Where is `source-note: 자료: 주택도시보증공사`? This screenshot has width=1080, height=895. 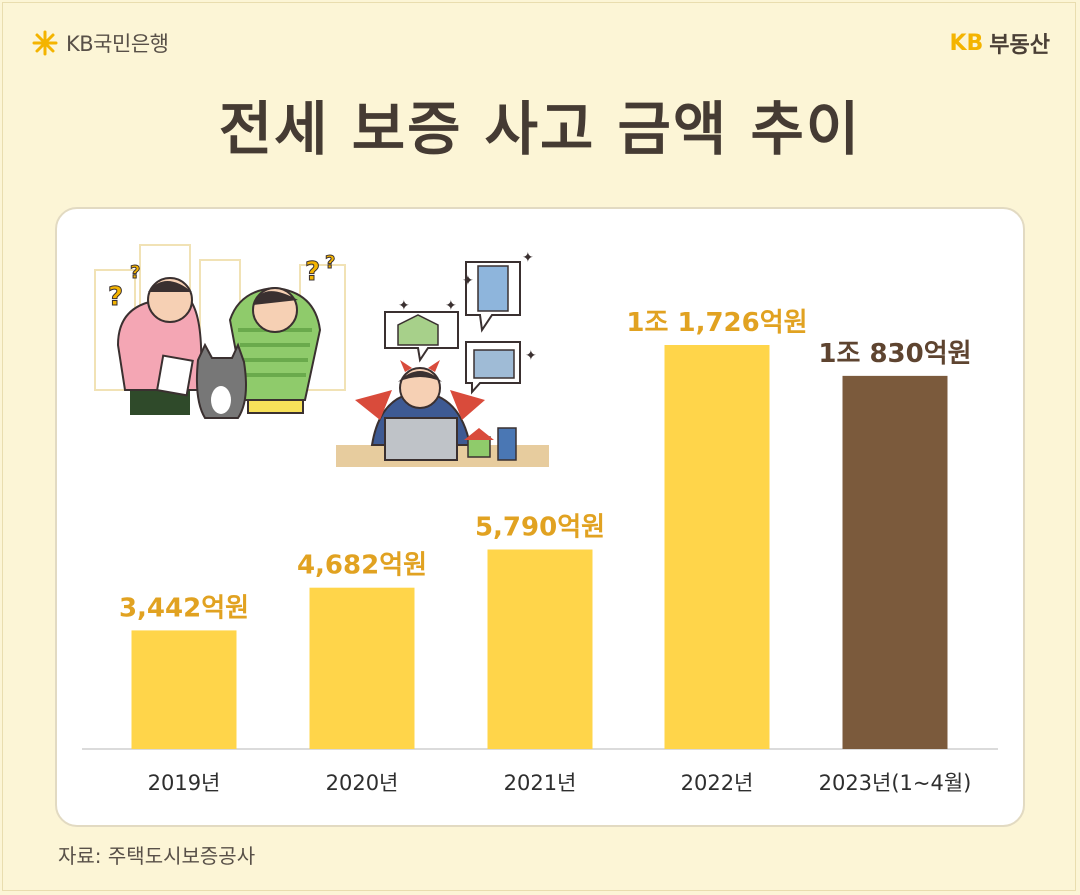
source-note: 자료: 주택도시보증공사 is located at coordinates (157, 856).